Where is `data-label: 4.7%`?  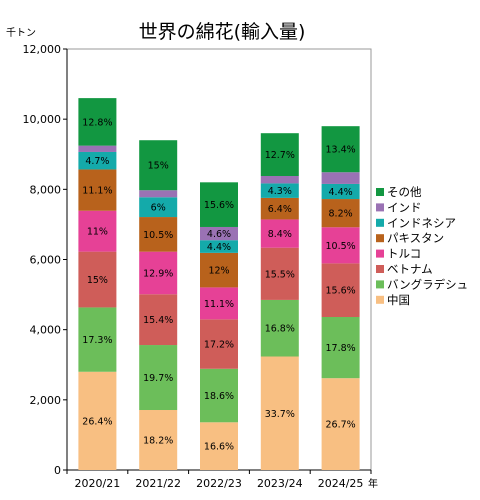
data-label: 4.7% is located at coordinates (97, 161).